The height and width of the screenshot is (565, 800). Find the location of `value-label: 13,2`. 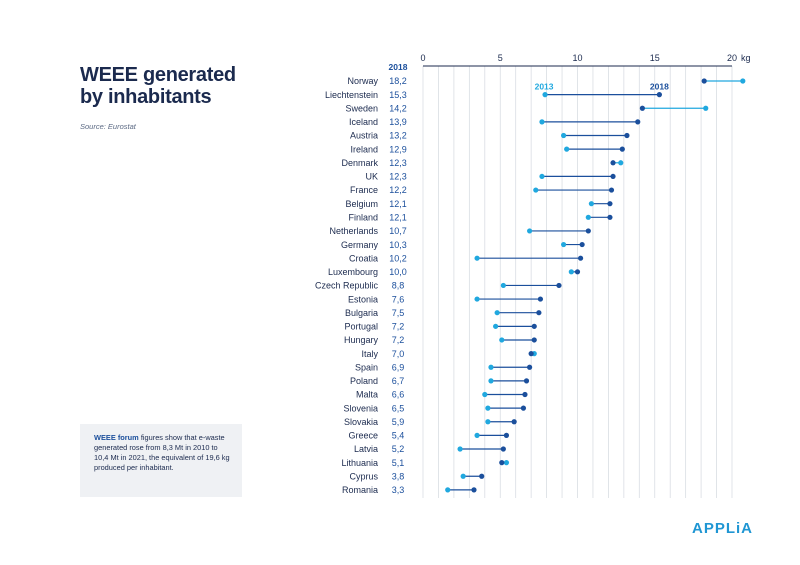

value-label: 13,2 is located at coordinates (398, 136).